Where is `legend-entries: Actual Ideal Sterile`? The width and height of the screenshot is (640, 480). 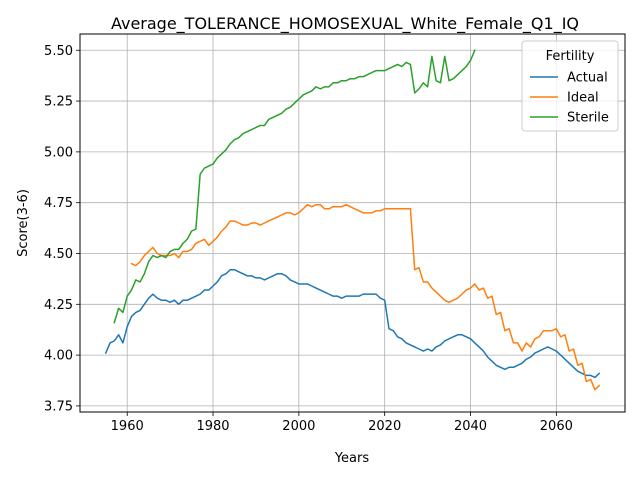
legend-entries: Actual Ideal Sterile is located at coordinates (569, 98).